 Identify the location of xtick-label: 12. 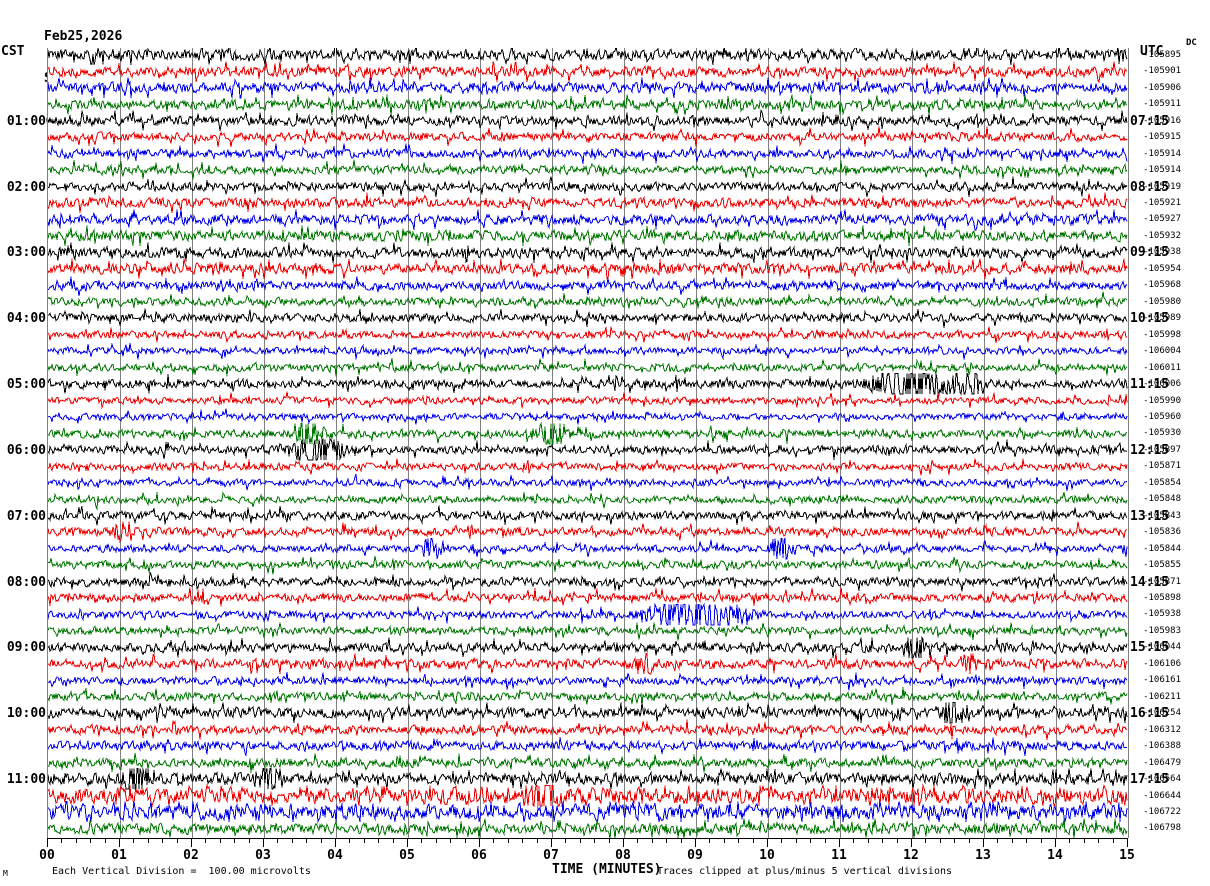
(911, 855).